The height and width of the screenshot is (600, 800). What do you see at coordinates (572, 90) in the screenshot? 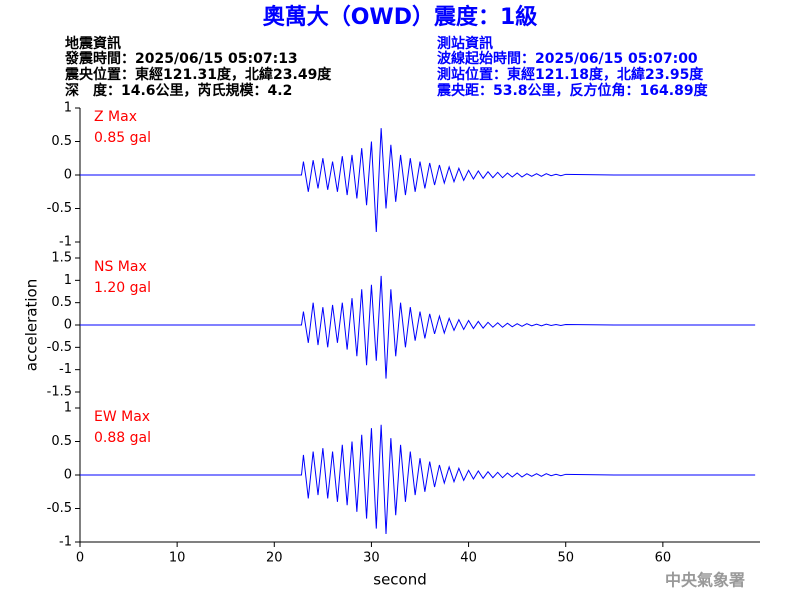
I see `station-info: 震央距：53.8公里，反方位角：164.89度` at bounding box center [572, 90].